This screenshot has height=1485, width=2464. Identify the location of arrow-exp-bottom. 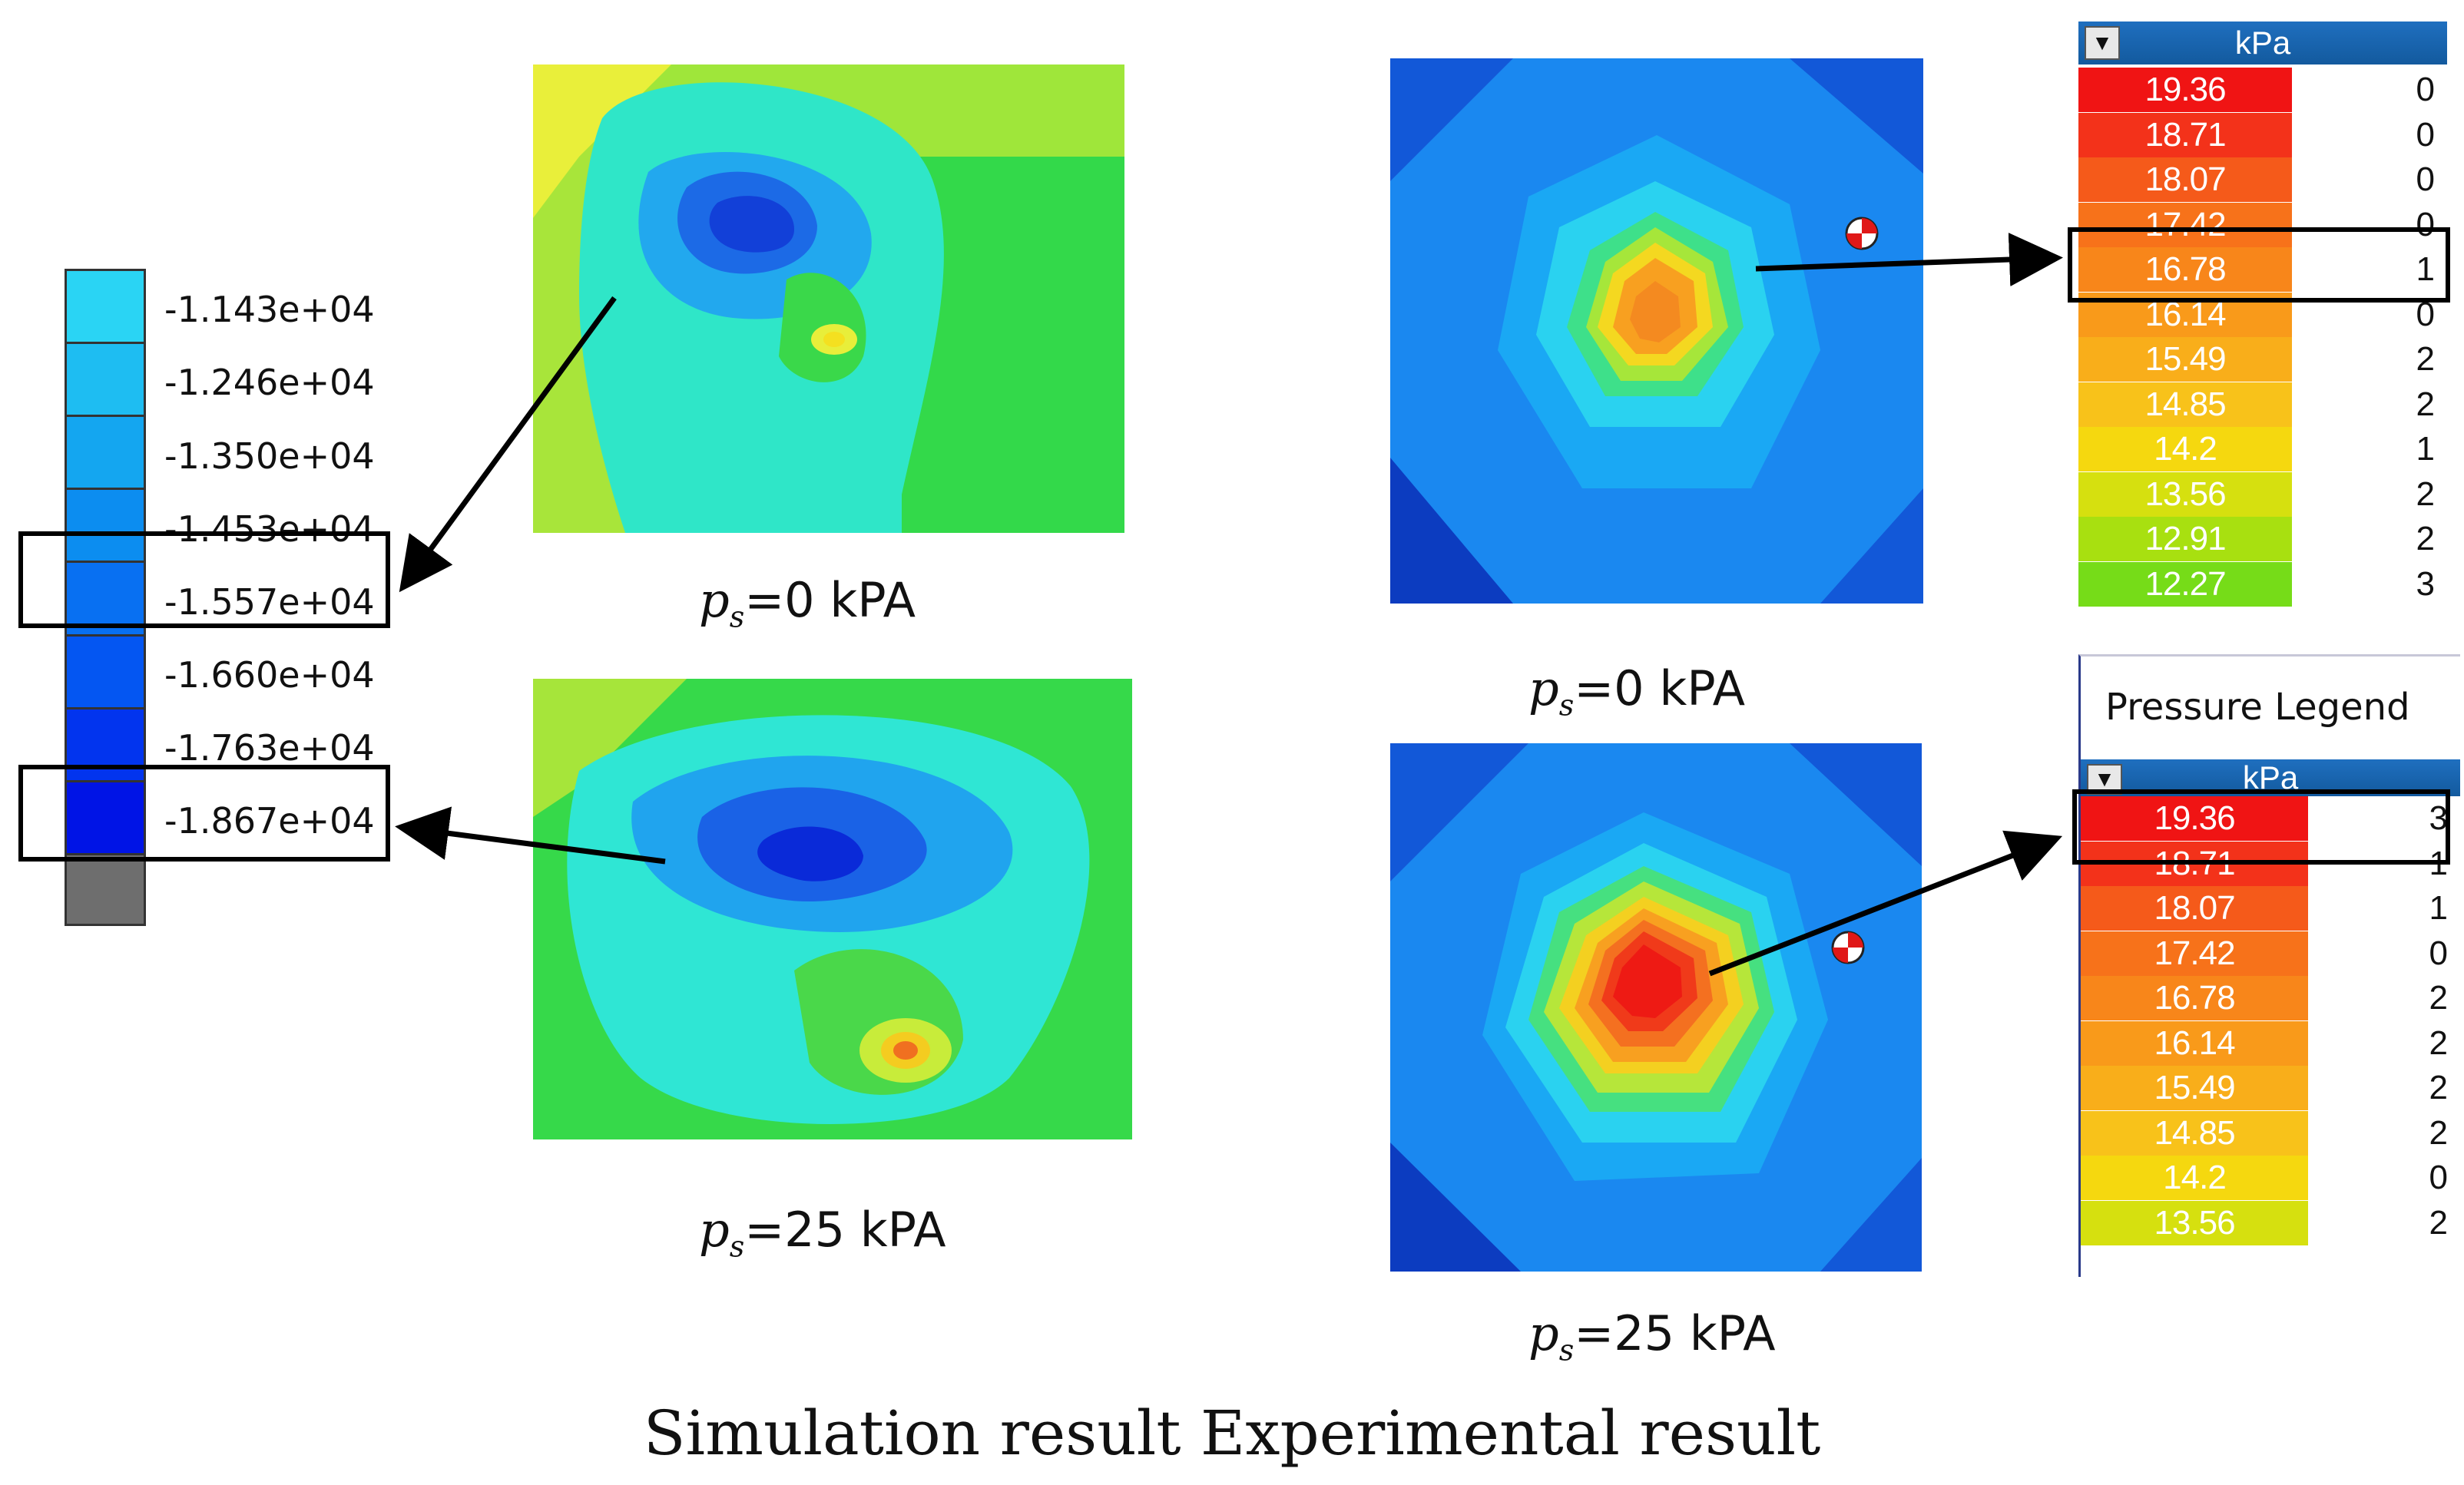
(1886, 903).